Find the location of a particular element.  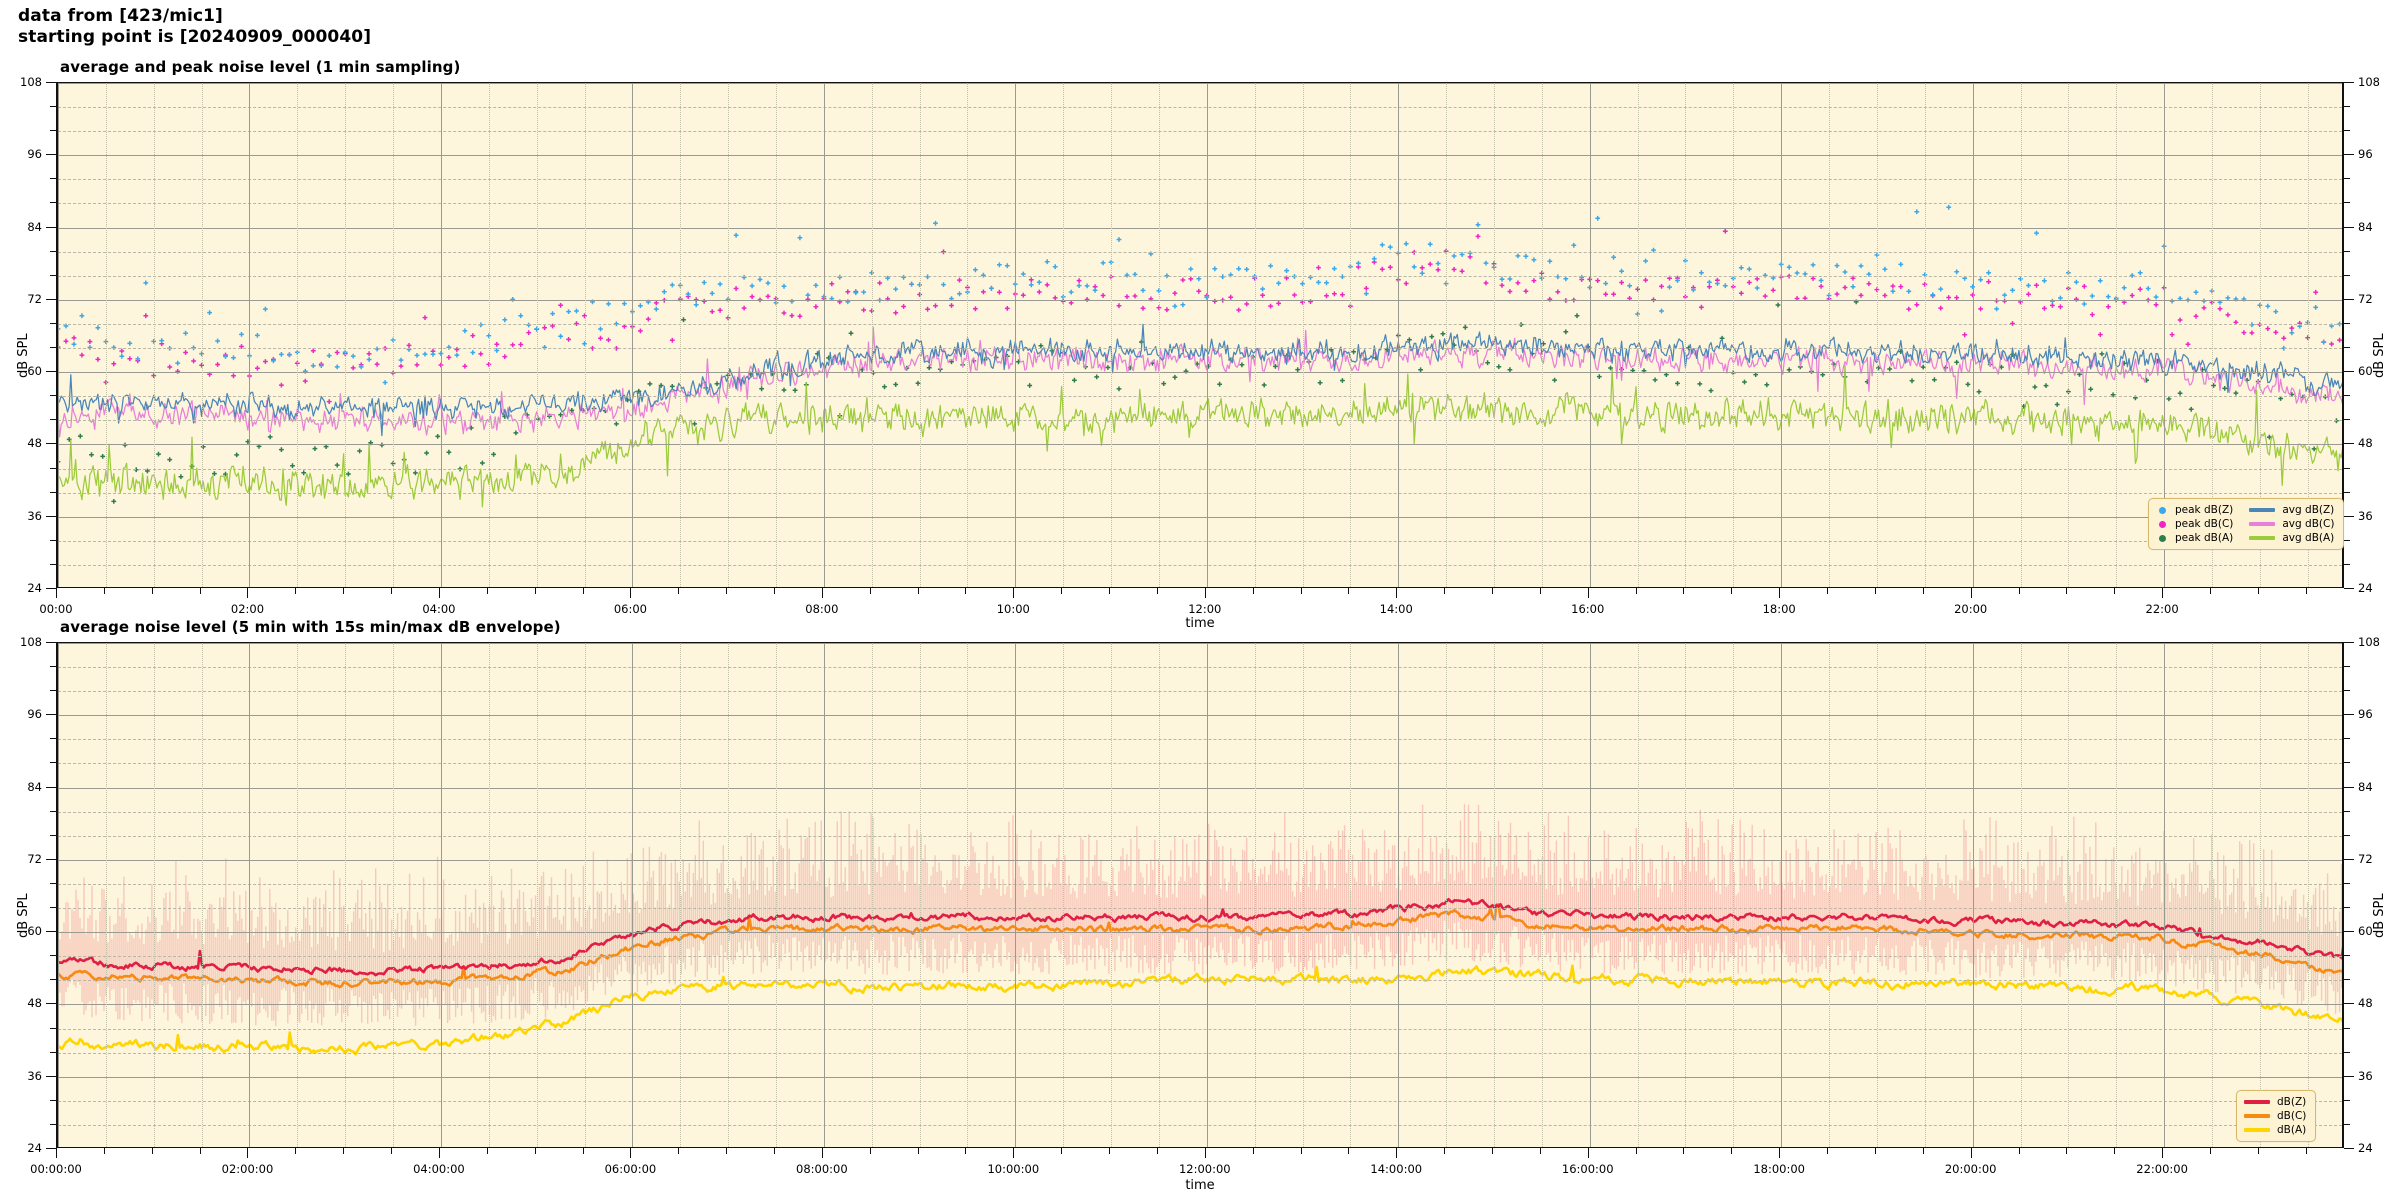

chart-legend-bottom: dB(Z) dB(C) dB(A) is located at coordinates (2276, 1116).